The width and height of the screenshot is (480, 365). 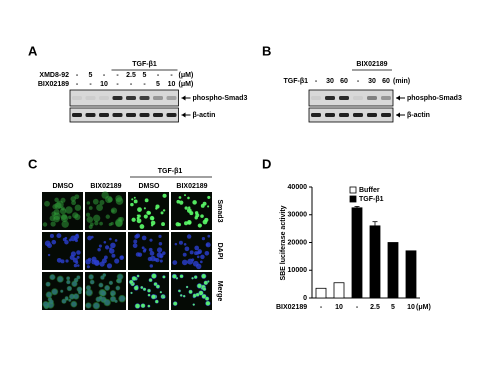 I want to click on y-tick-label: 30000, so click(x=298, y=215).